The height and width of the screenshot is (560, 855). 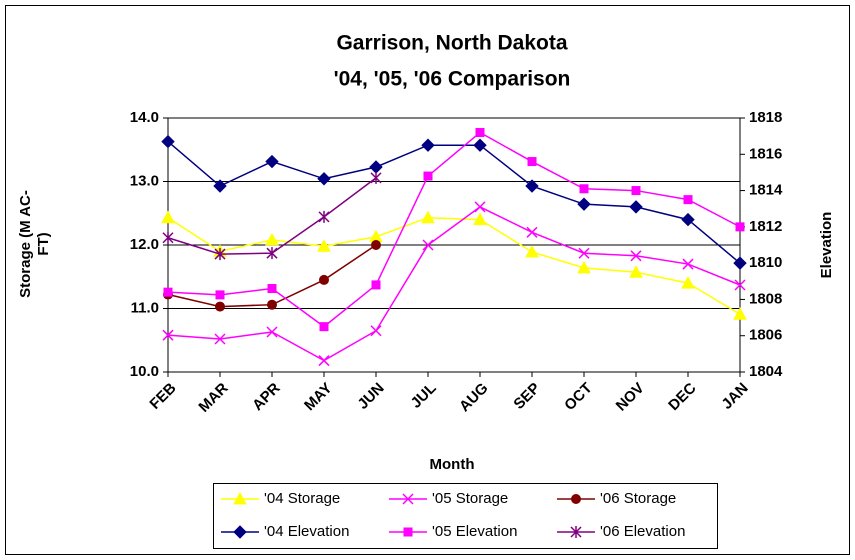 What do you see at coordinates (766, 371) in the screenshot?
I see `y2-tick-label: 1804` at bounding box center [766, 371].